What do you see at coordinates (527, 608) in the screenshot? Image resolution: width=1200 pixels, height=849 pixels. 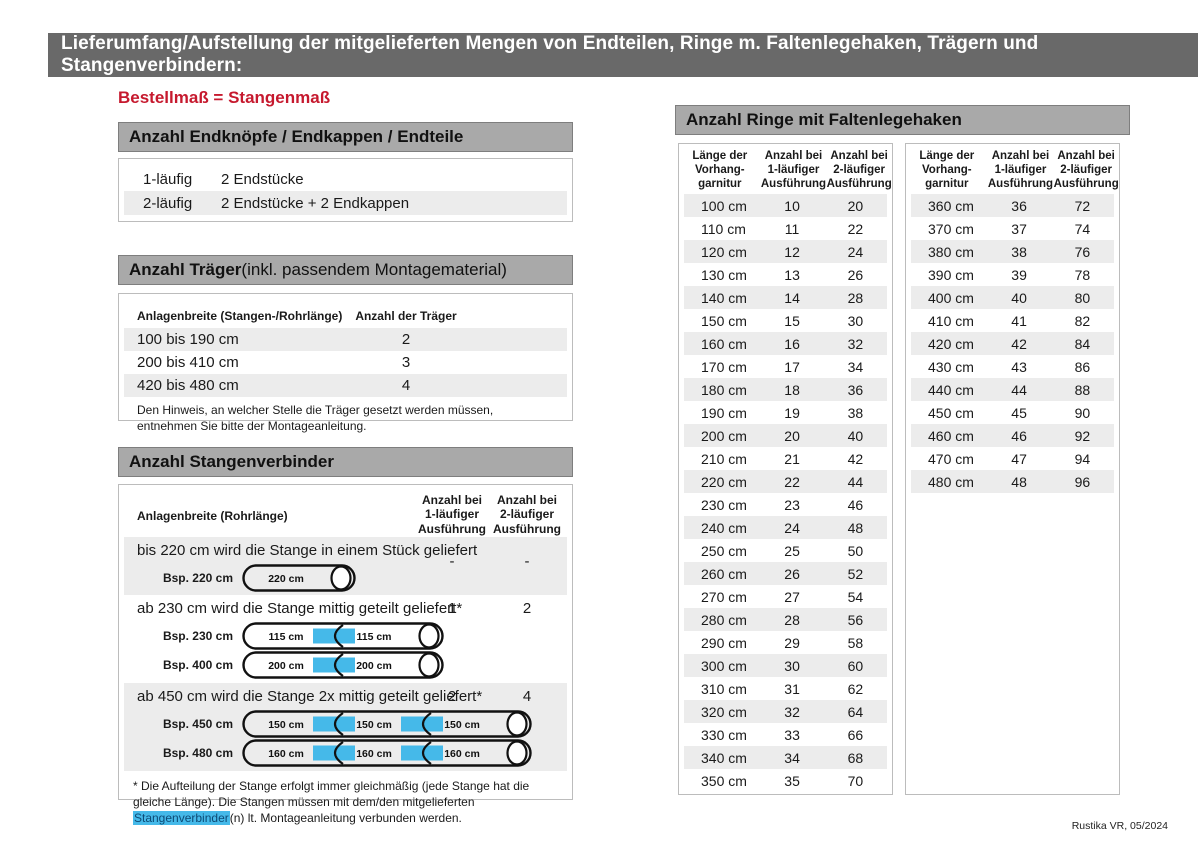 I see `count-2run: 2` at bounding box center [527, 608].